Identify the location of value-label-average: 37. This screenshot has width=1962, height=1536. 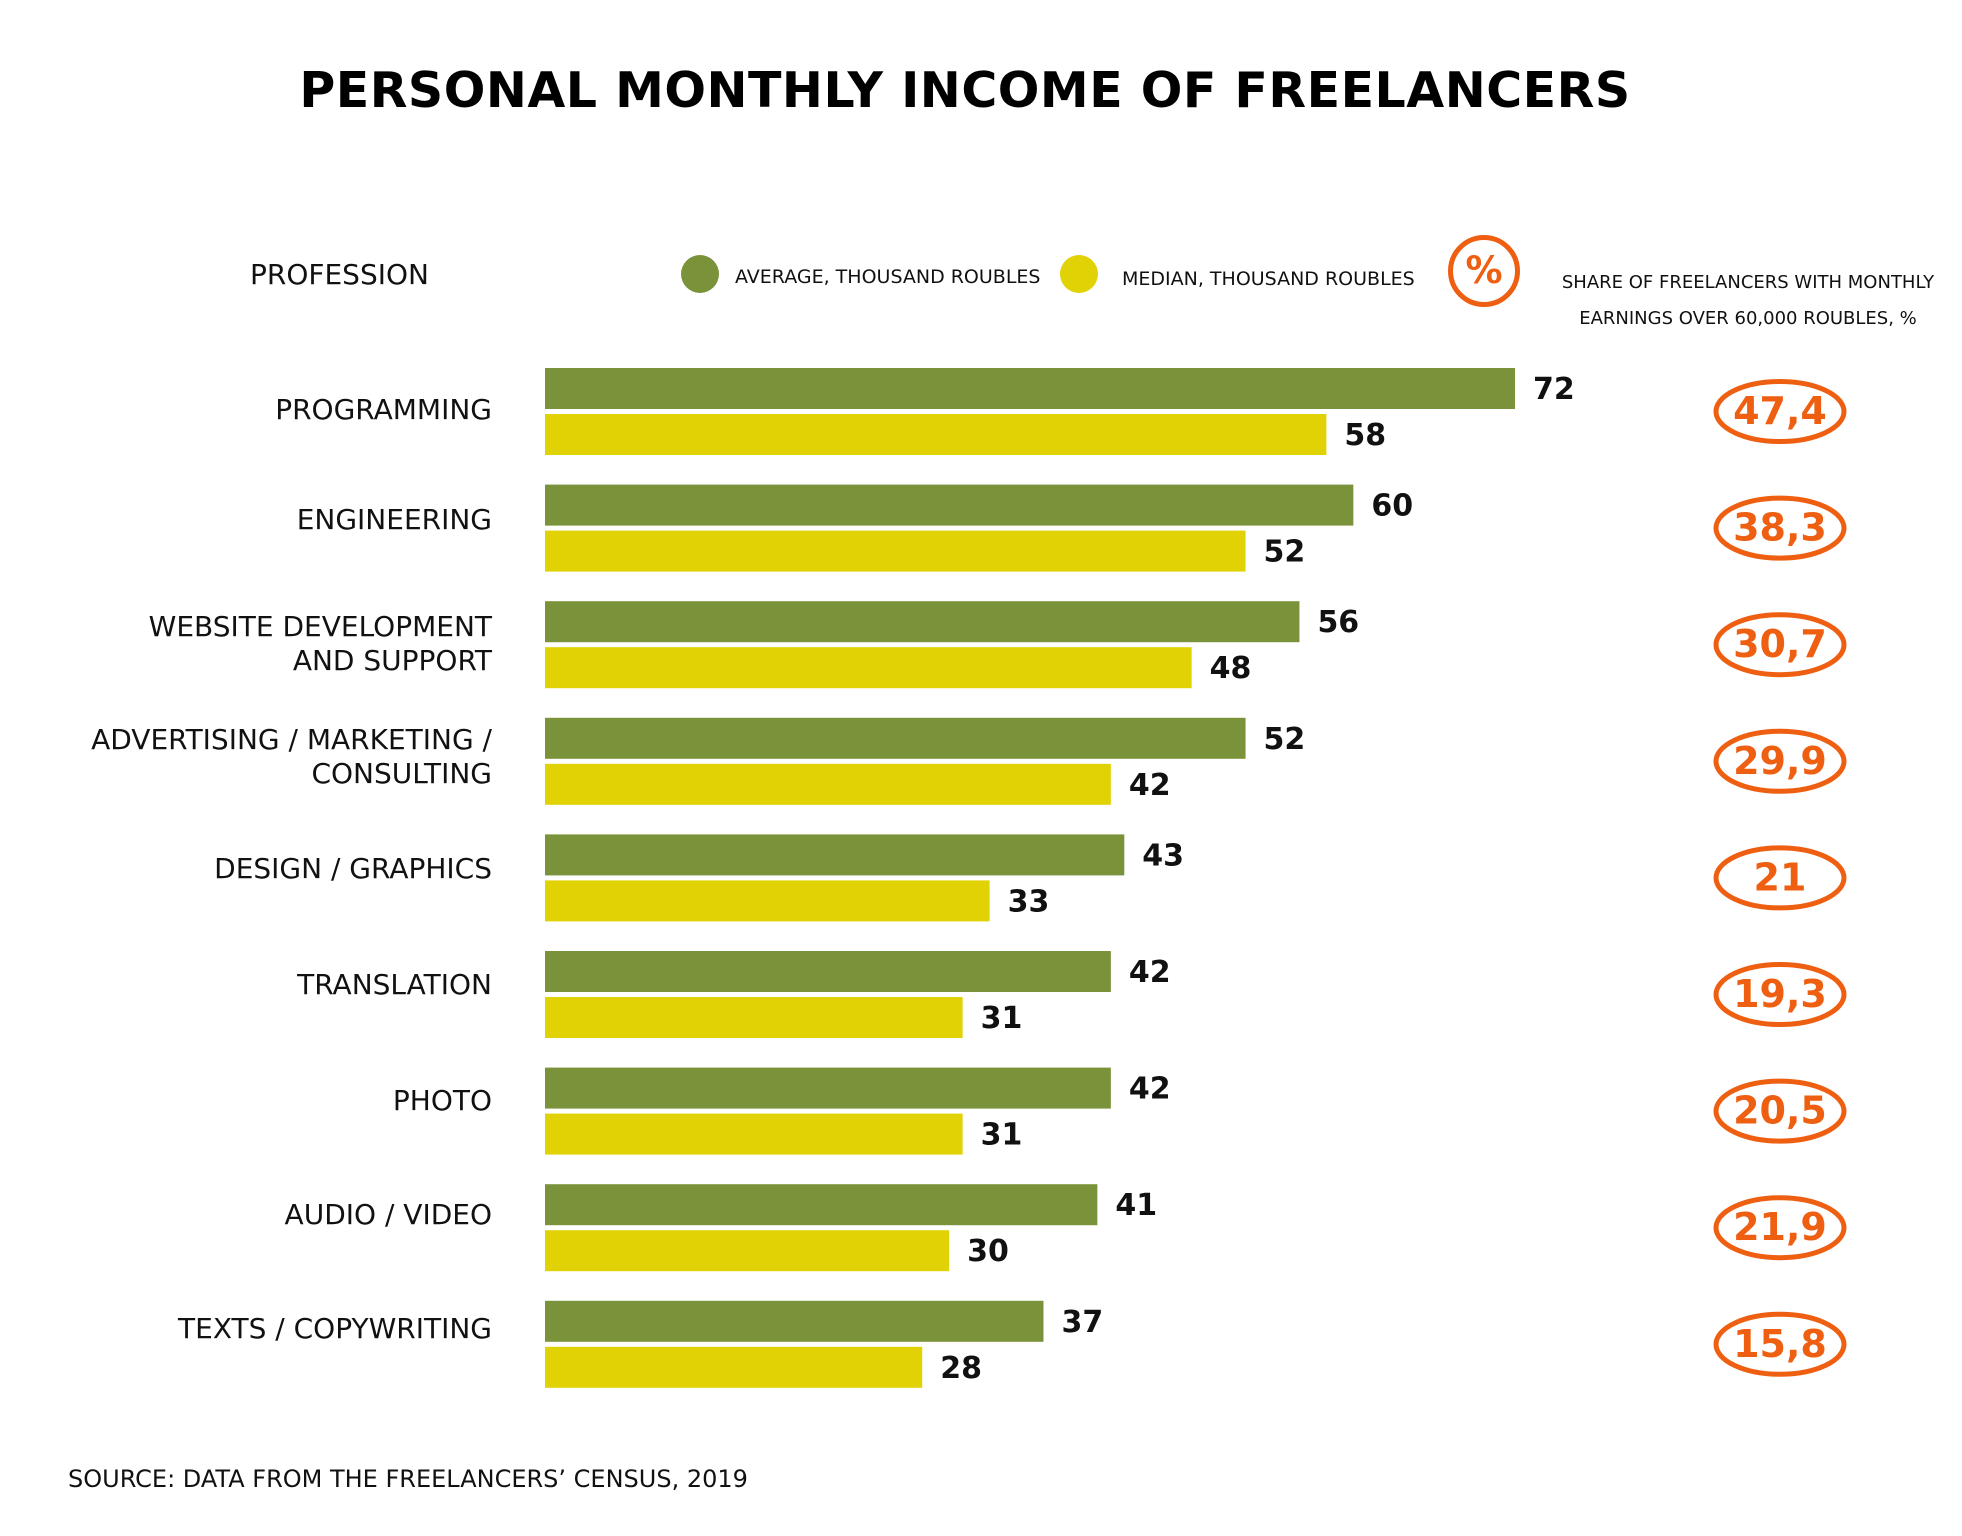
(1082, 1322).